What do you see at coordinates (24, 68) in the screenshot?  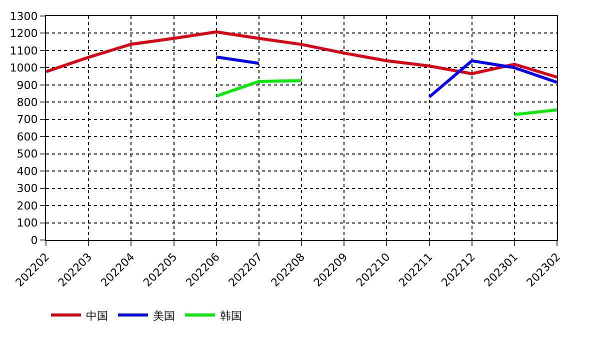 I see `y-tick-label: 1000` at bounding box center [24, 68].